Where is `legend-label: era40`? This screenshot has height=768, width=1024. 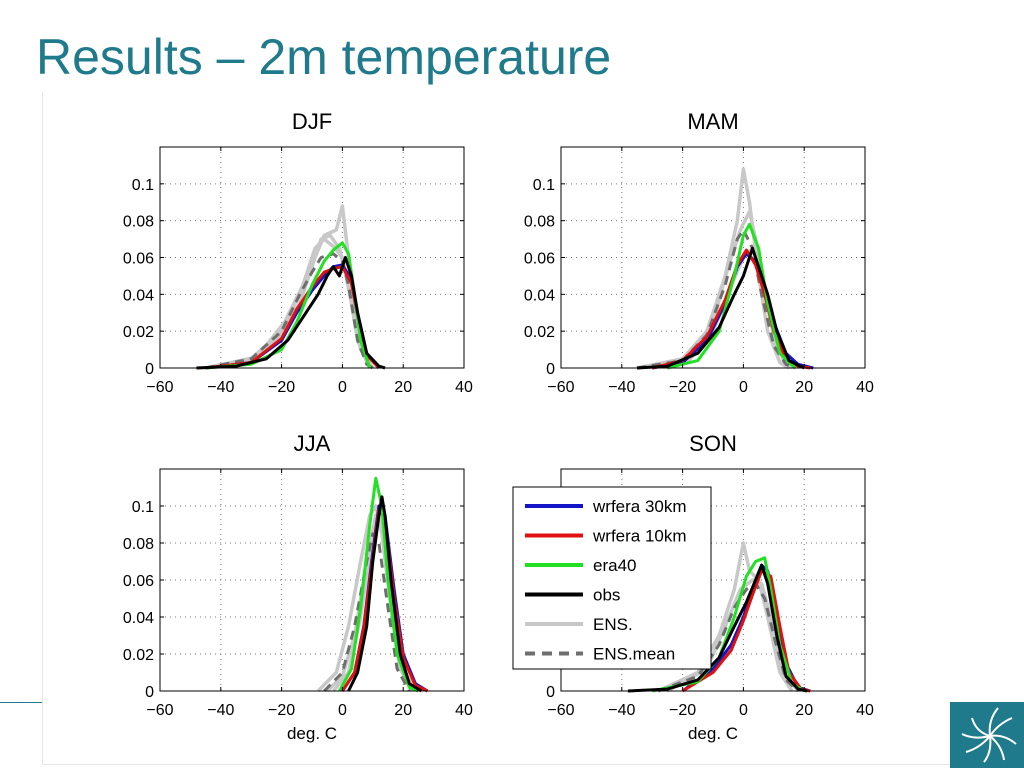 legend-label: era40 is located at coordinates (614, 565).